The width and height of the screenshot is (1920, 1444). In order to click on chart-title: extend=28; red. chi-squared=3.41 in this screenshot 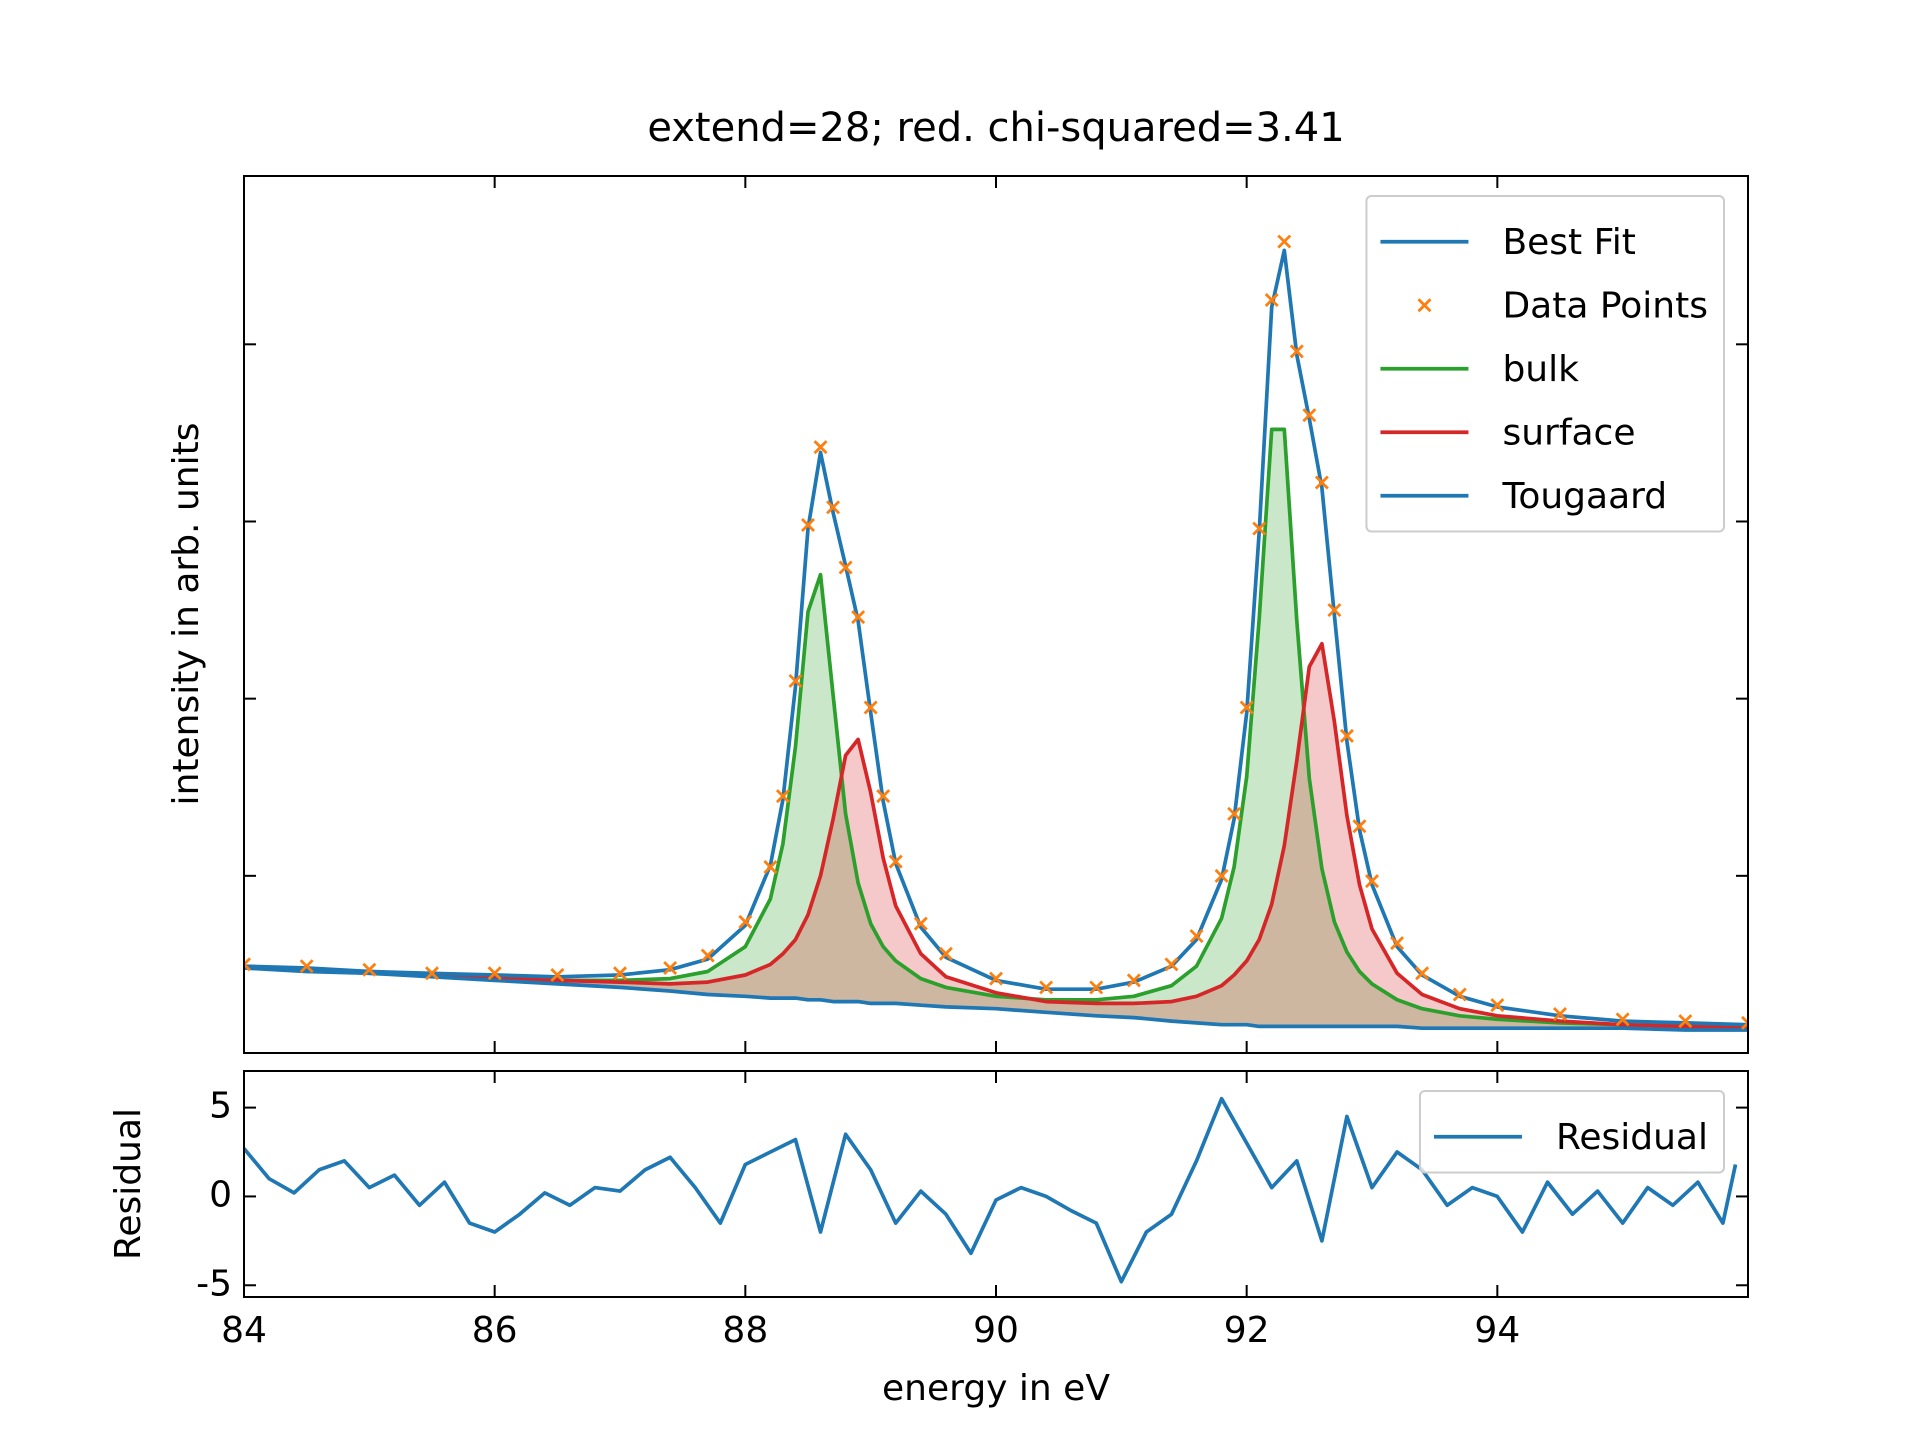, I will do `click(995, 128)`.